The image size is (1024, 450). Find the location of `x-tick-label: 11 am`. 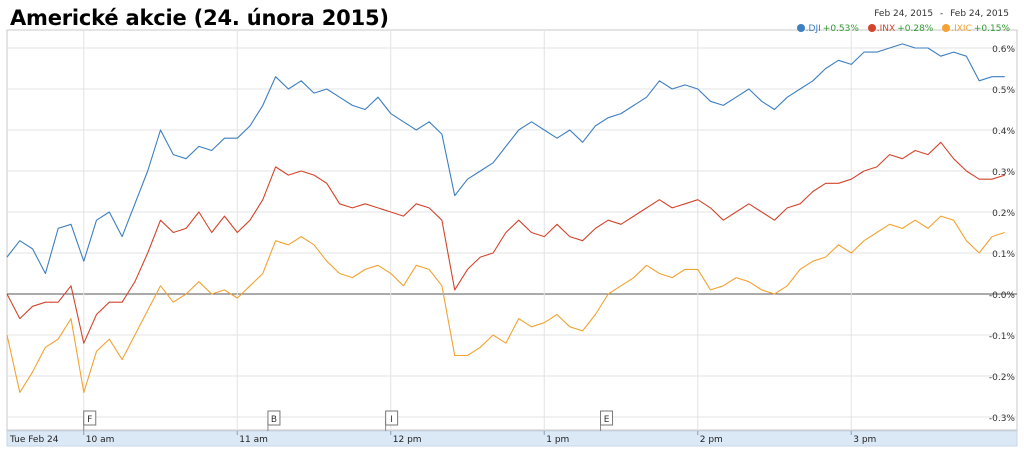

x-tick-label: 11 am is located at coordinates (253, 440).